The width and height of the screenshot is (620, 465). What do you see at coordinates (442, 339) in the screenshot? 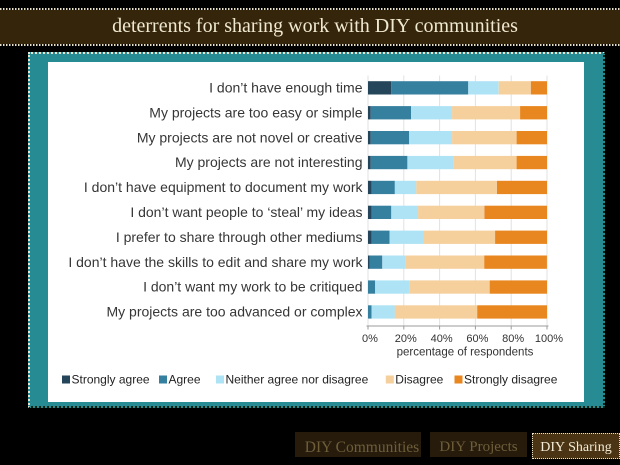
I see `svg-text: 40%` at bounding box center [442, 339].